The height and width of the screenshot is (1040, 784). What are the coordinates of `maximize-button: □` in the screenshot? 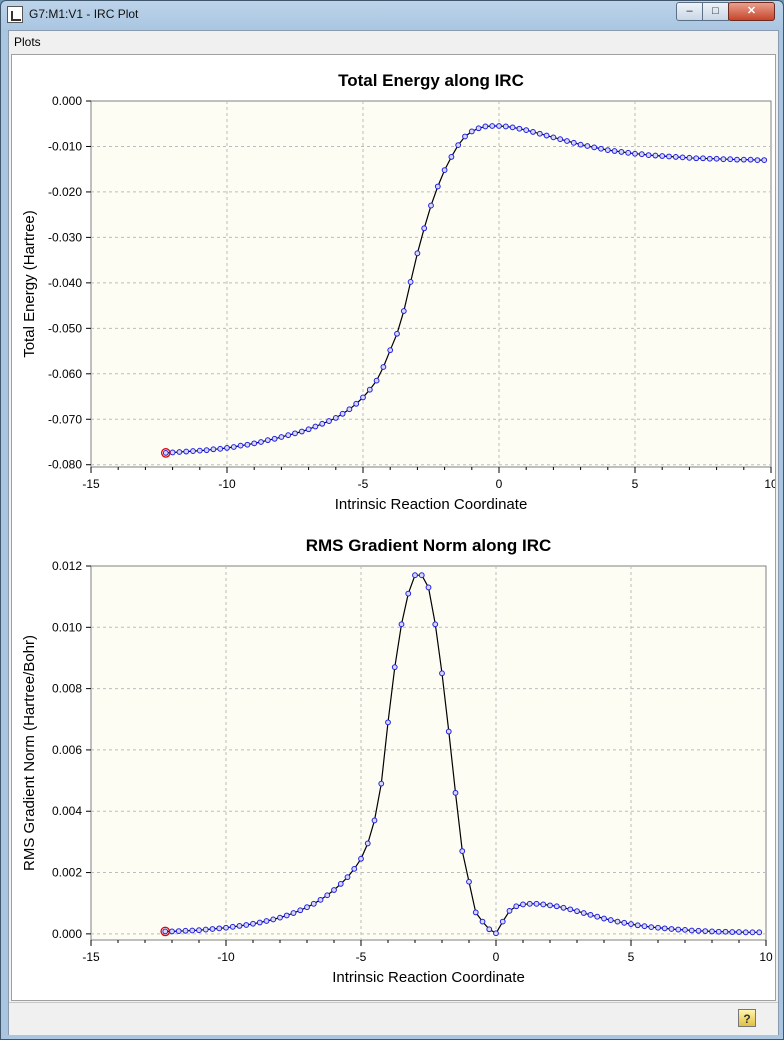 It's located at (715, 11).